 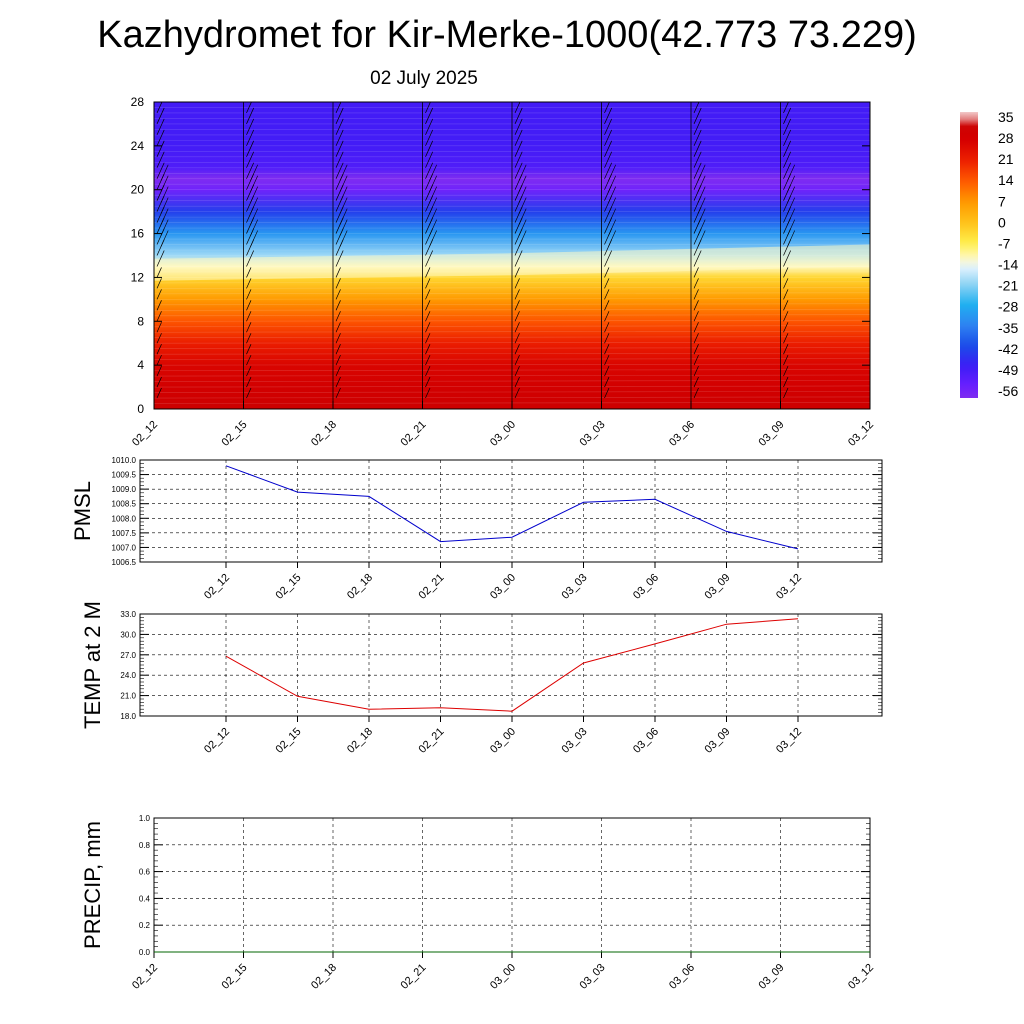 I want to click on legend-label: 7, so click(x=1002, y=201).